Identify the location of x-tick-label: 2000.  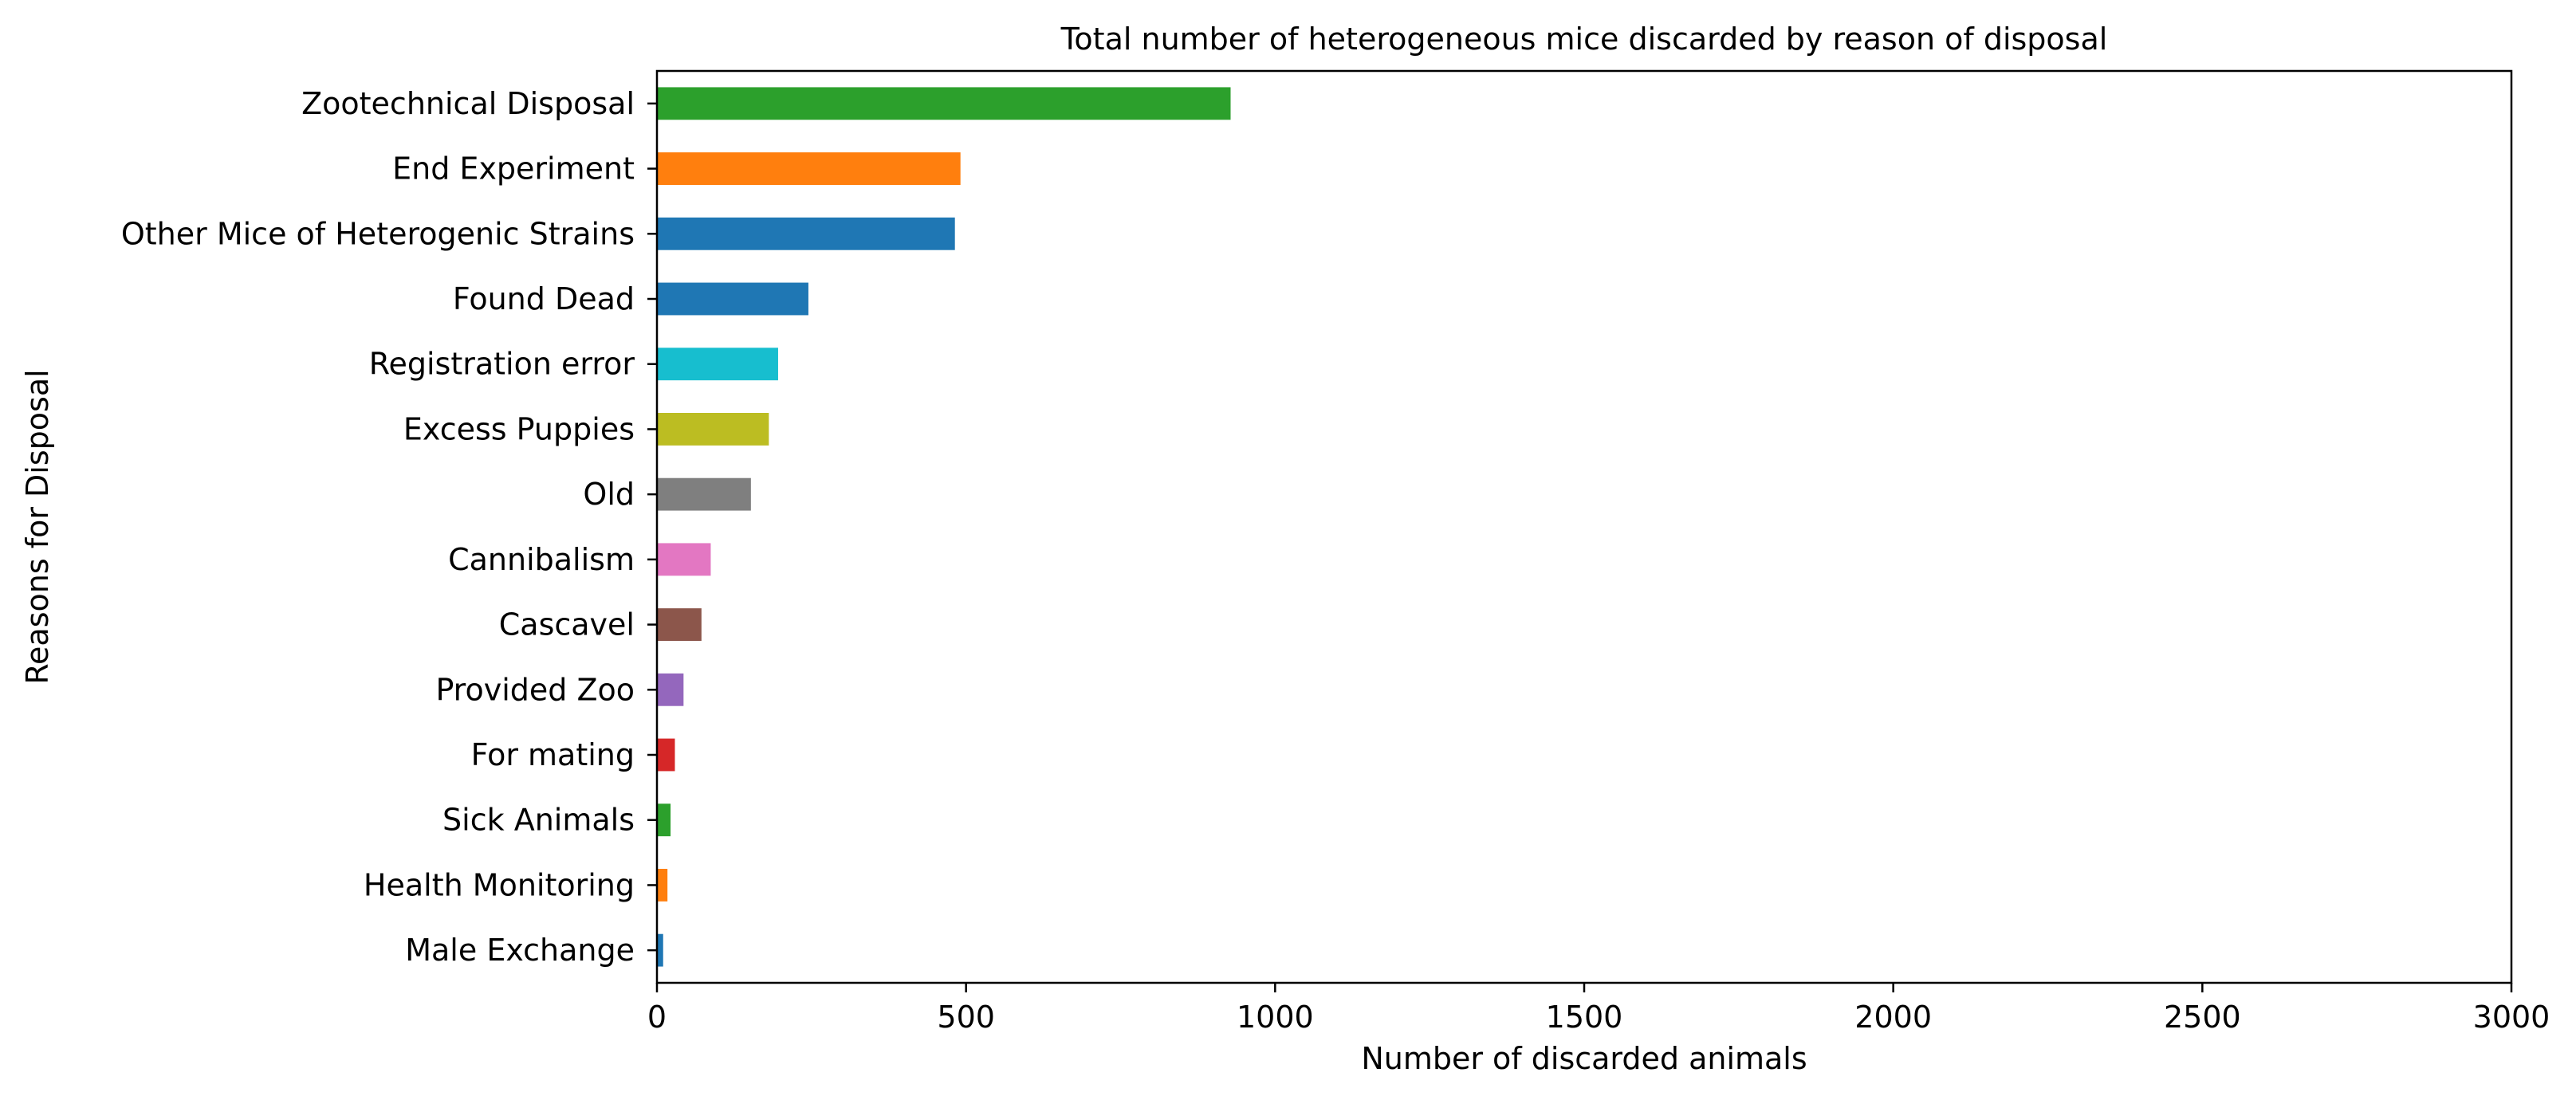
(1893, 1017).